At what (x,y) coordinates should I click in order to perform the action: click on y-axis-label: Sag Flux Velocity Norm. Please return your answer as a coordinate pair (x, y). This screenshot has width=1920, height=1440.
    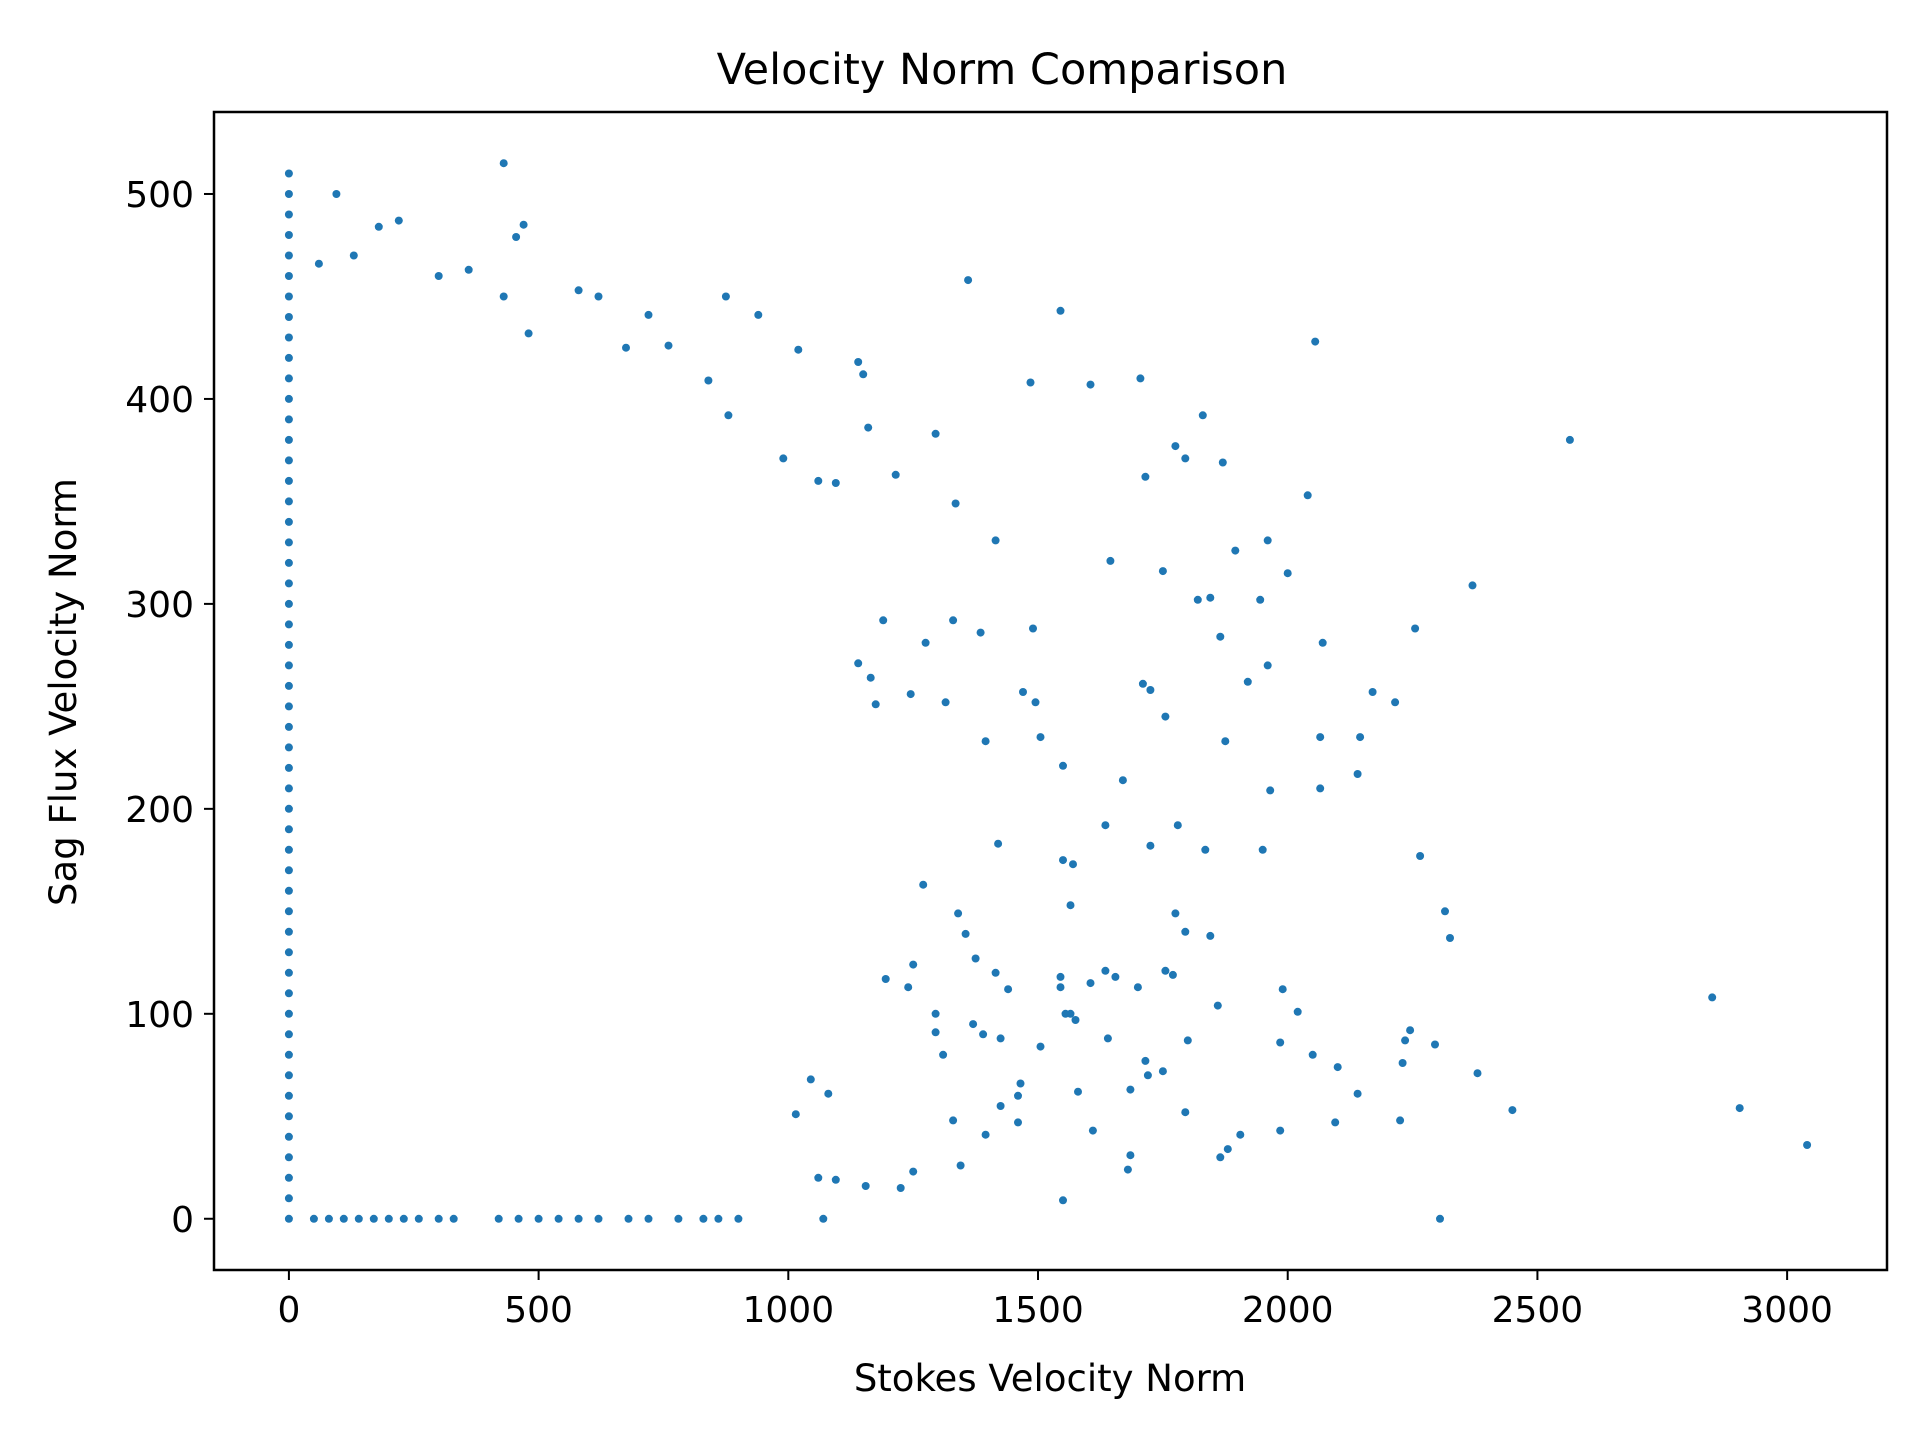
    Looking at the image, I should click on (63, 692).